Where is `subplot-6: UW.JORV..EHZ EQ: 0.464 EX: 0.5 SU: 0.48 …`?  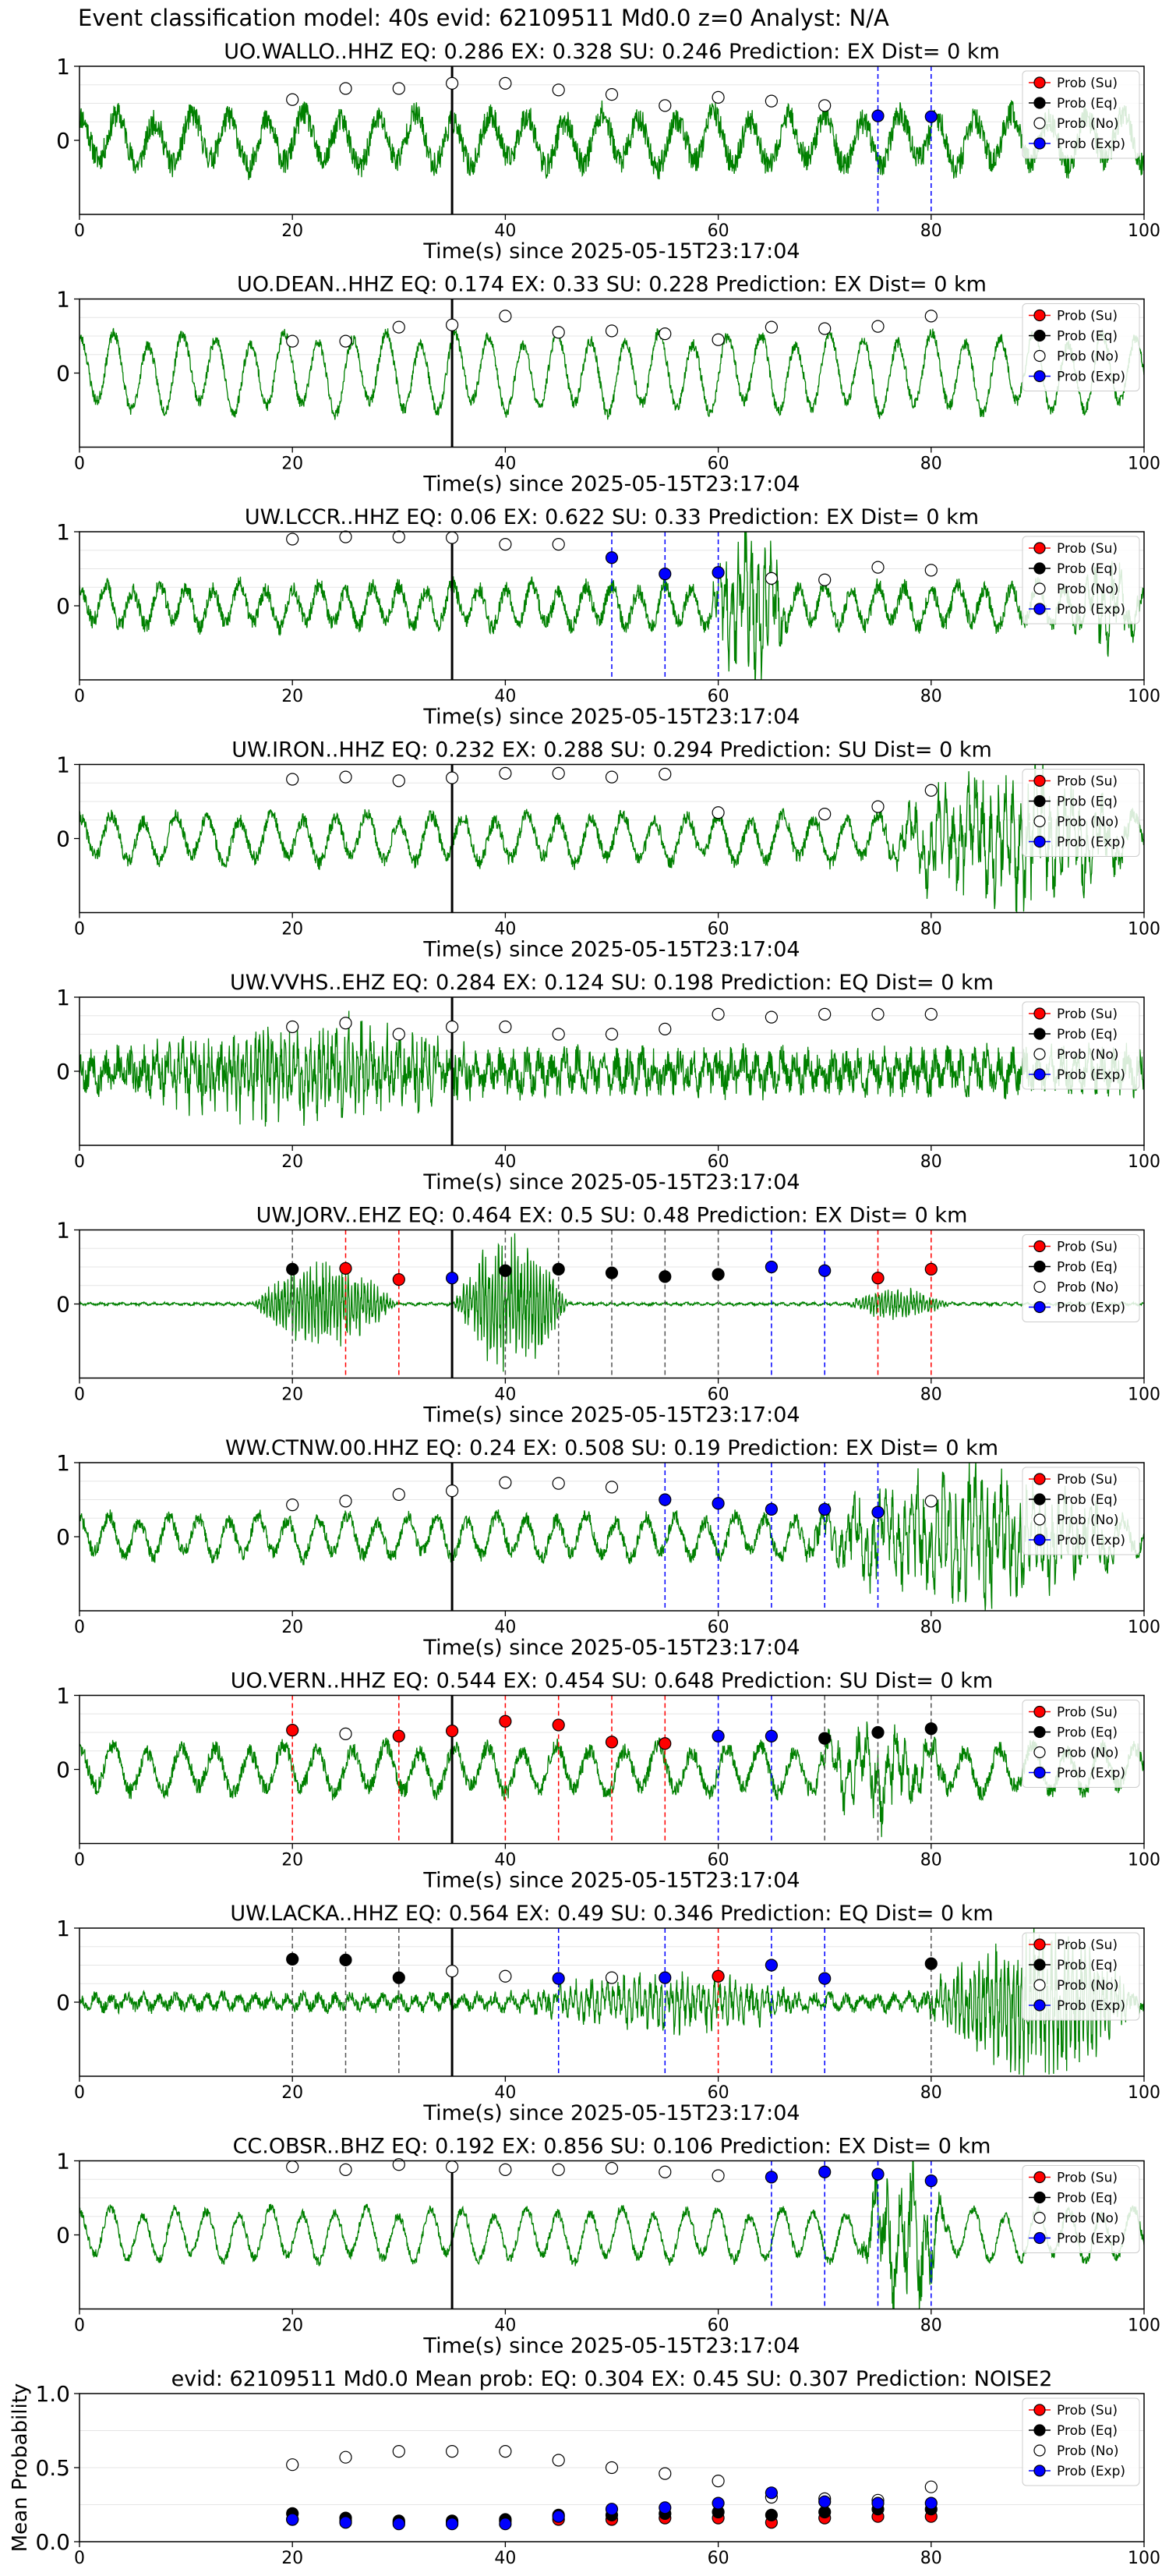 subplot-6: UW.JORV..EHZ EQ: 0.464 EX: 0.5 SU: 0.48 … is located at coordinates (608, 1316).